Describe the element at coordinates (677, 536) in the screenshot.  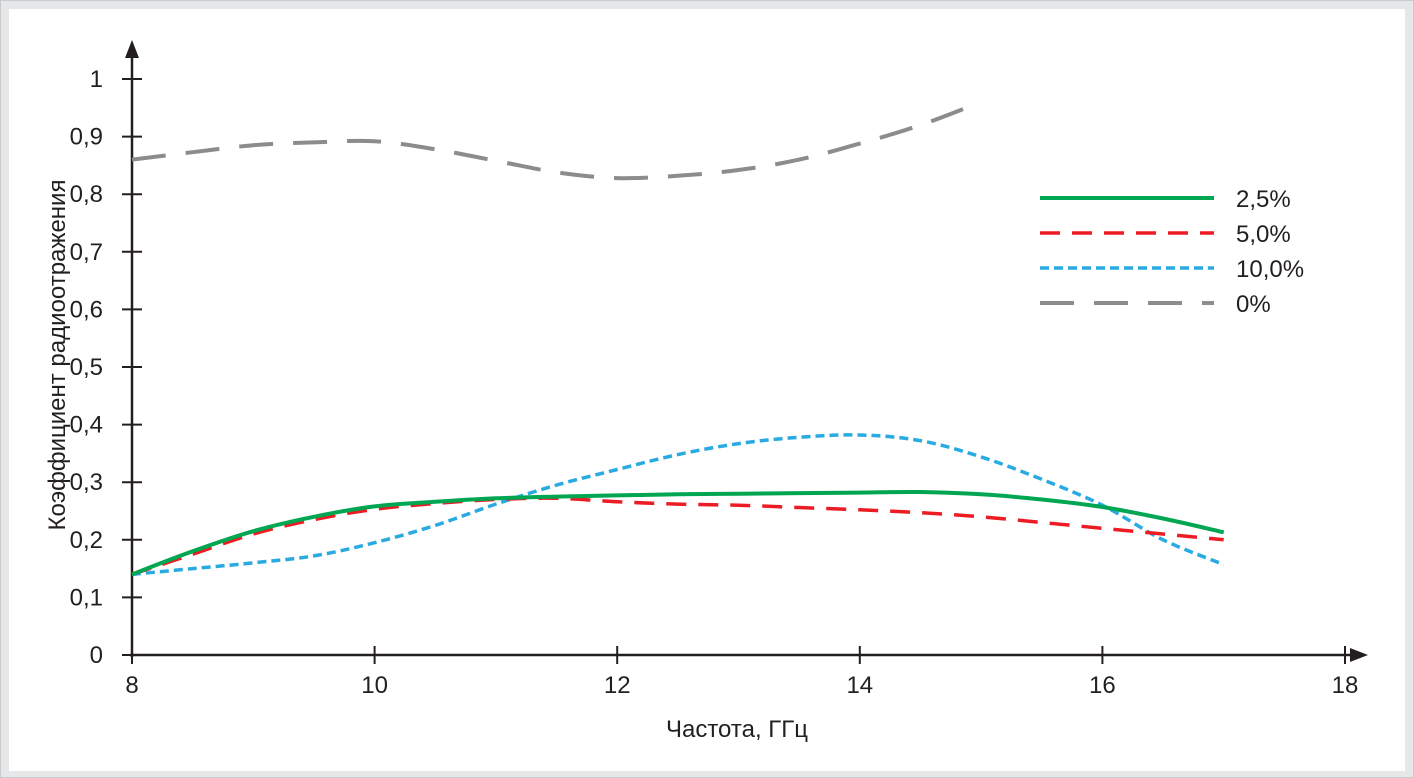
I see `series-line-50pct` at that location.